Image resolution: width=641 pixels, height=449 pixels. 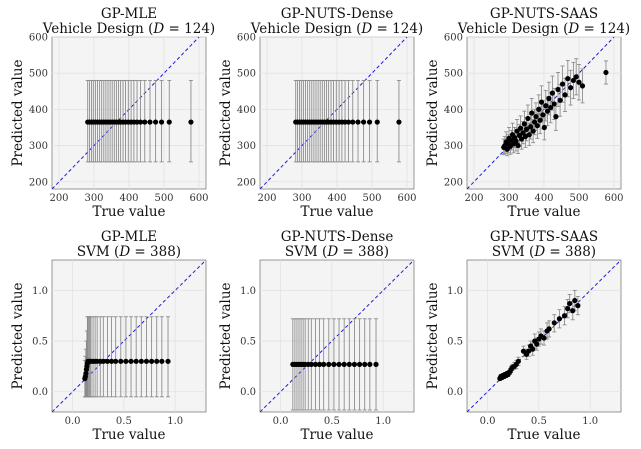 I want to click on x-tick-label: 500, so click(x=163, y=198).